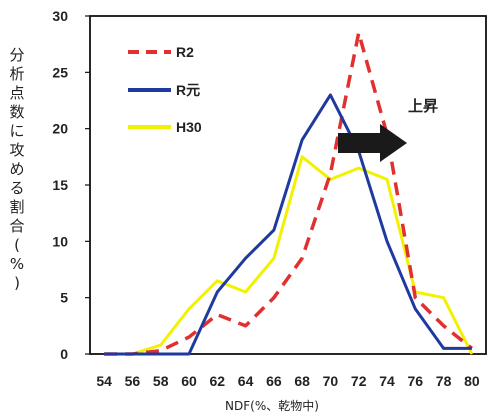  Describe the element at coordinates (60, 72) in the screenshot. I see `y-tick-label-5: 25` at that location.